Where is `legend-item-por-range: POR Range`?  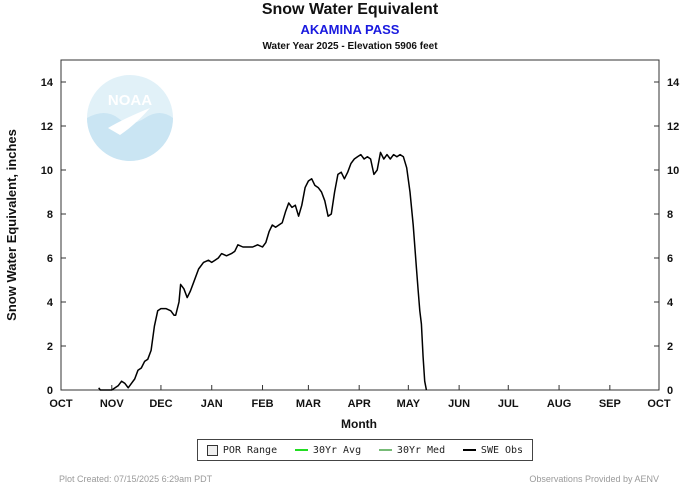
legend-item-por-range: POR Range is located at coordinates (242, 450).